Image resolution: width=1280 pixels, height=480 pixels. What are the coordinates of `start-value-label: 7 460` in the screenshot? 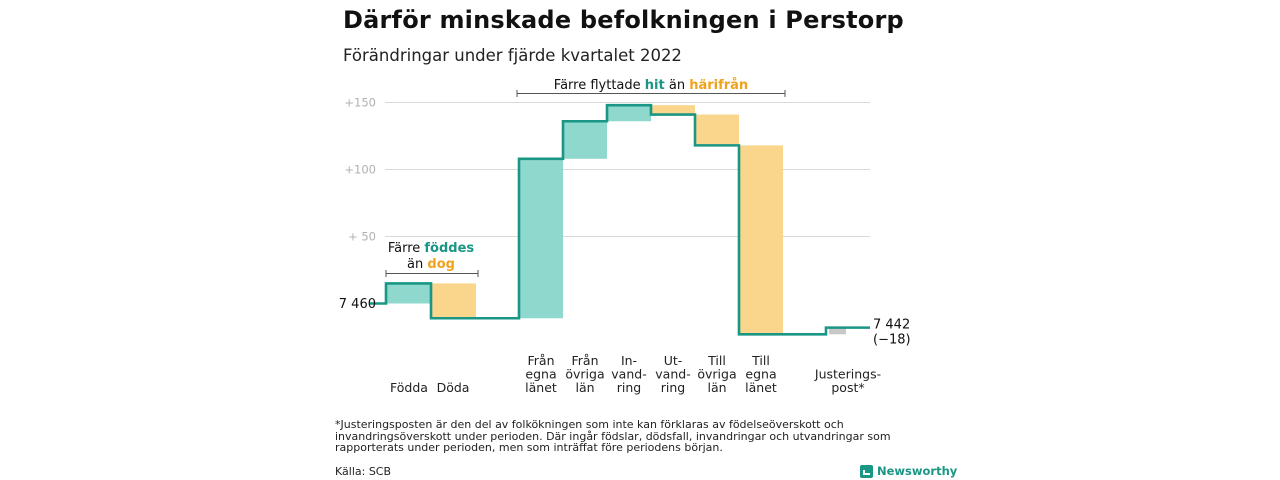 It's located at (357, 304).